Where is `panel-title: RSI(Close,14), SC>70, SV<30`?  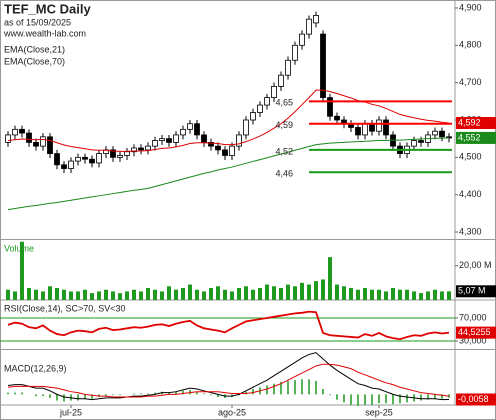 panel-title: RSI(Close,14), SC>70, SV<30 is located at coordinates (65, 308).